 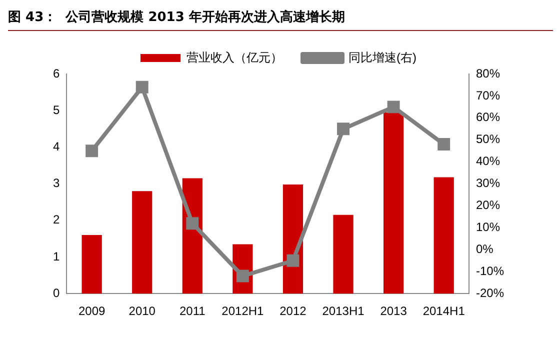 What do you see at coordinates (56, 256) in the screenshot?
I see `y-tick-label: 1` at bounding box center [56, 256].